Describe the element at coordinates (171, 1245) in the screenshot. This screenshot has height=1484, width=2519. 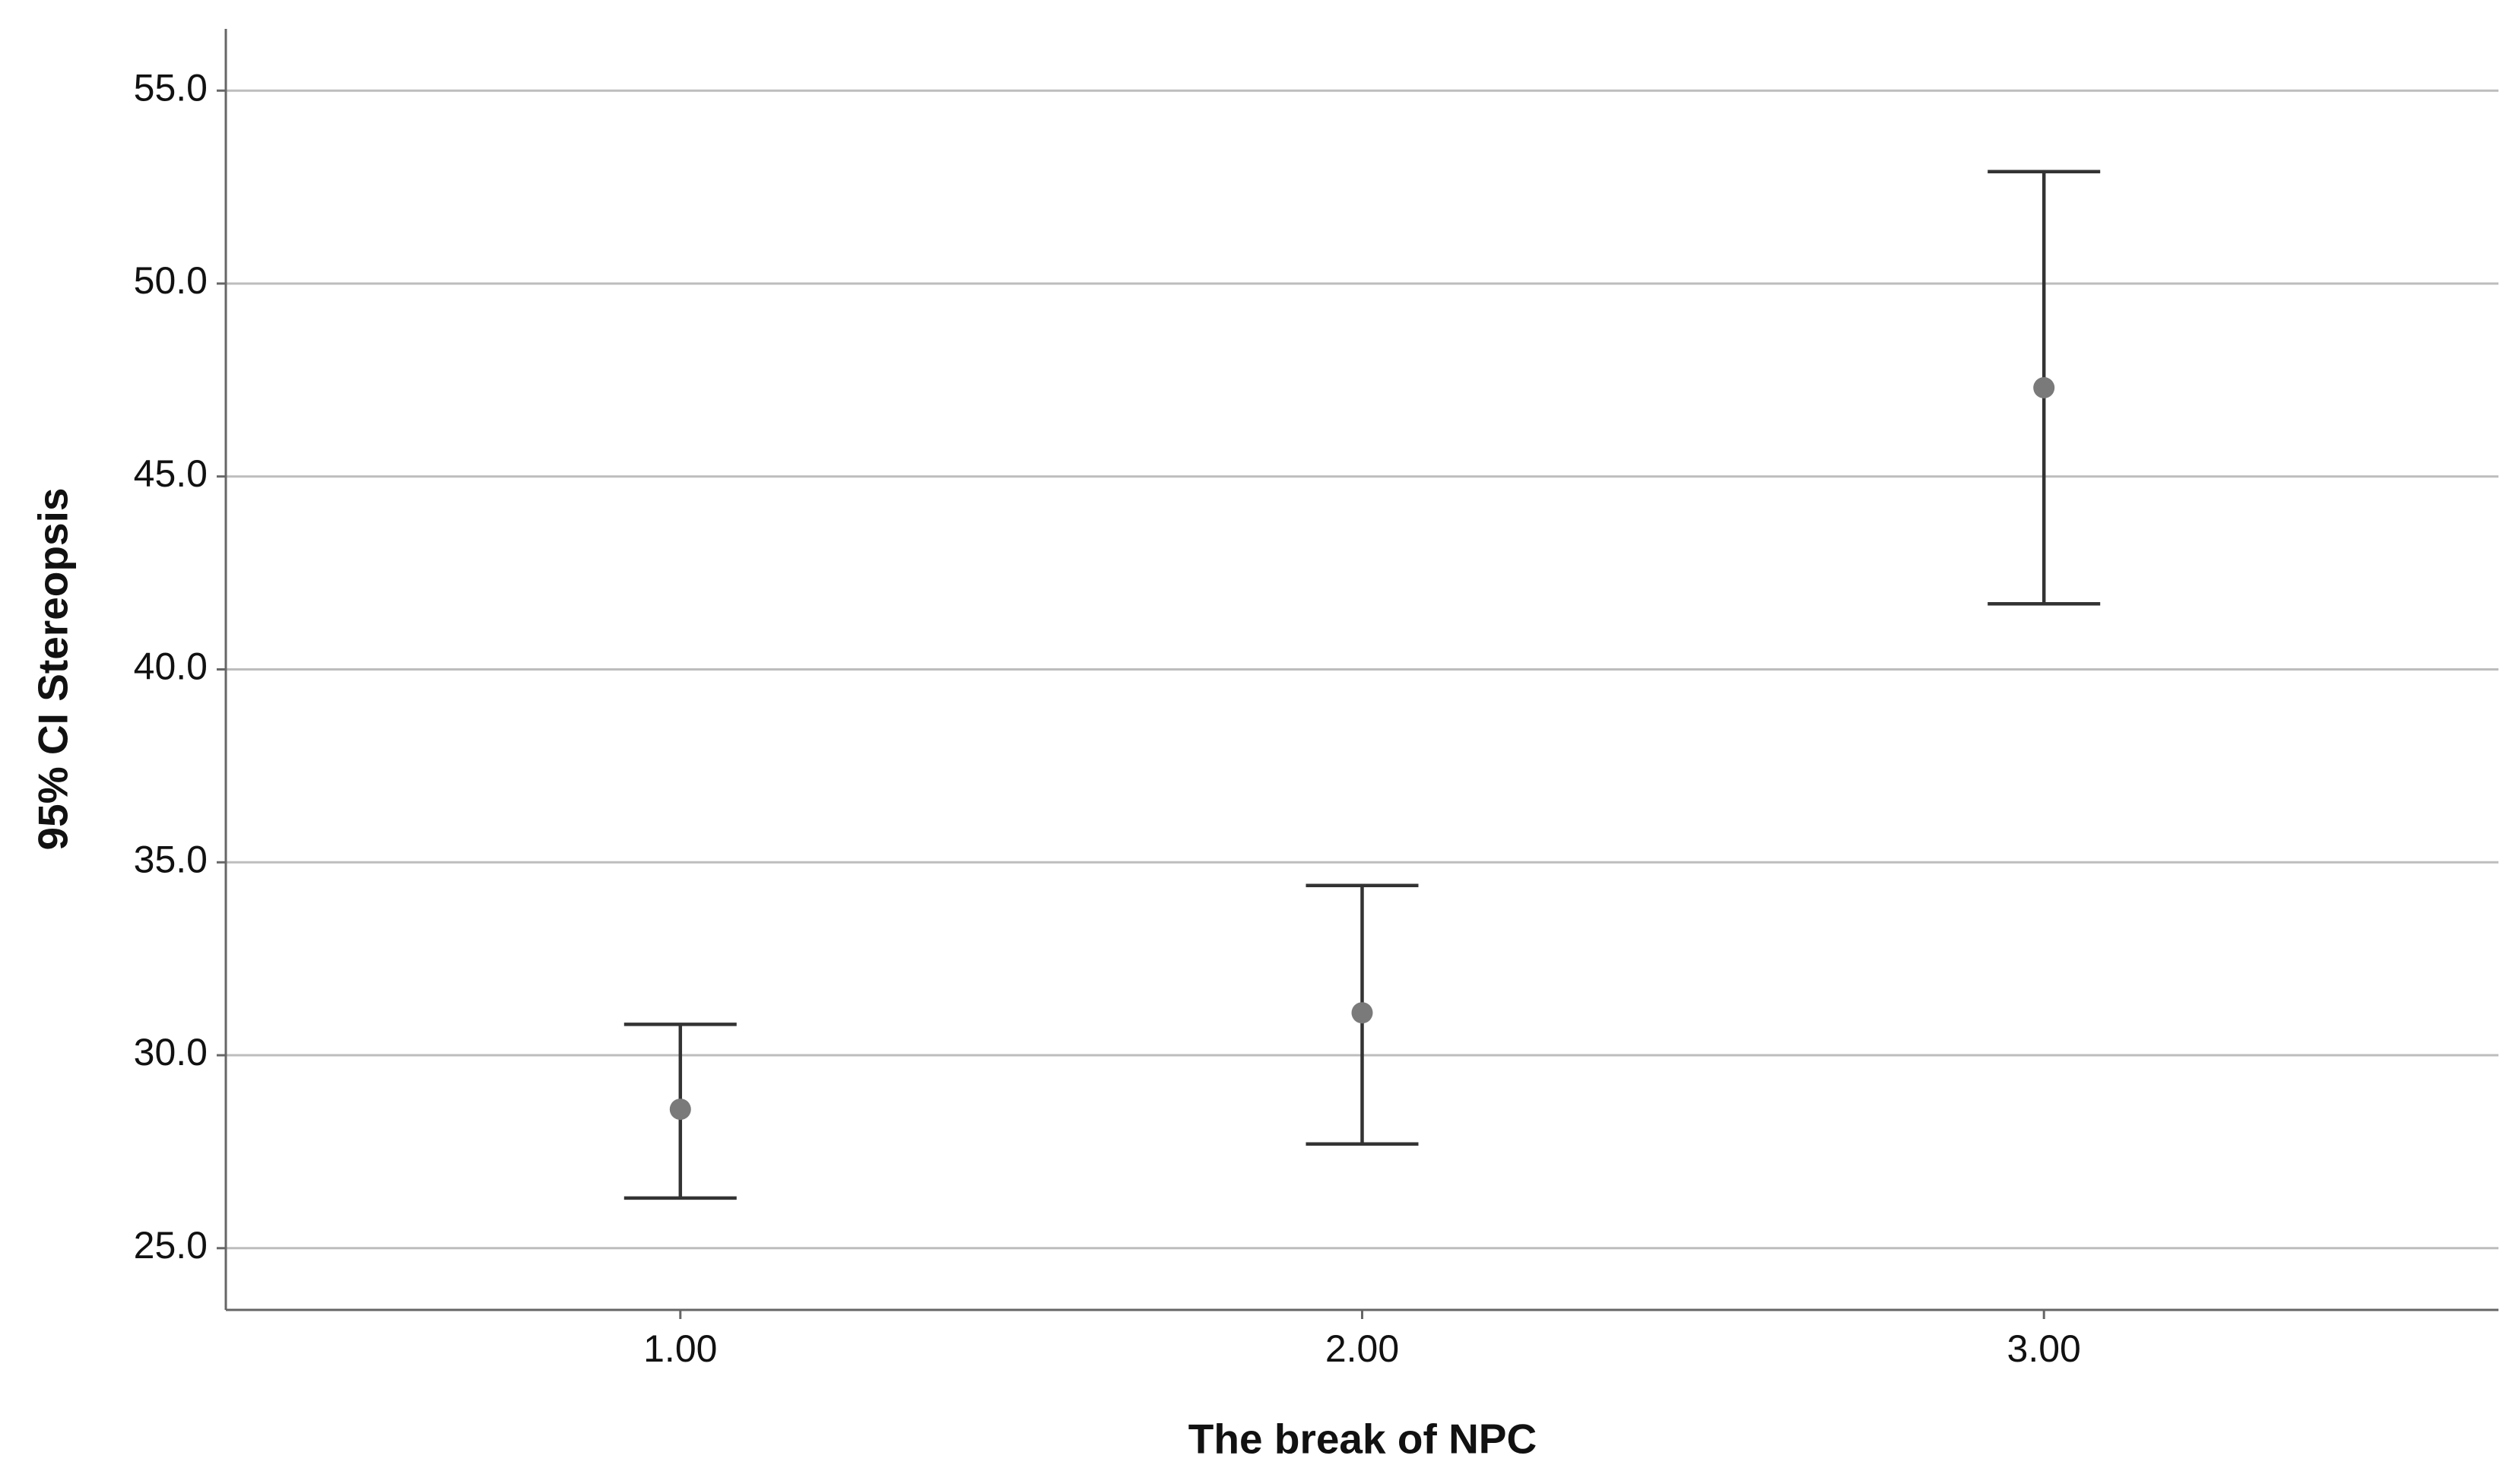
I see `y-tick-label: 25.0` at that location.